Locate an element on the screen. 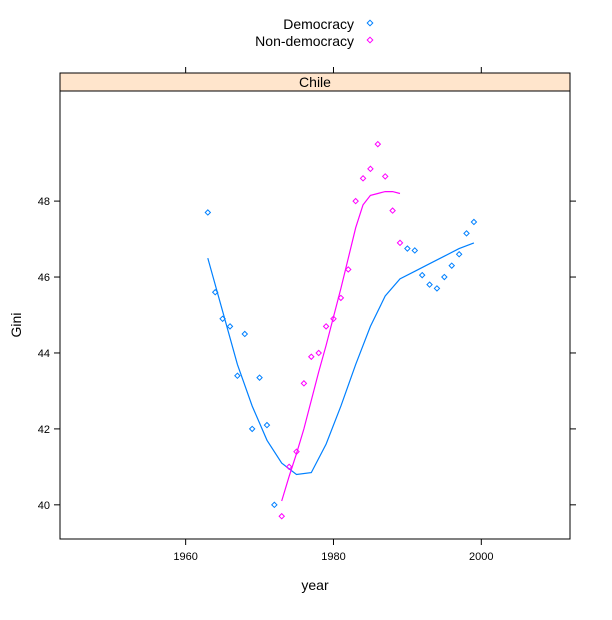 This screenshot has width=612, height=620. y-axis-label: Gini is located at coordinates (16, 325).